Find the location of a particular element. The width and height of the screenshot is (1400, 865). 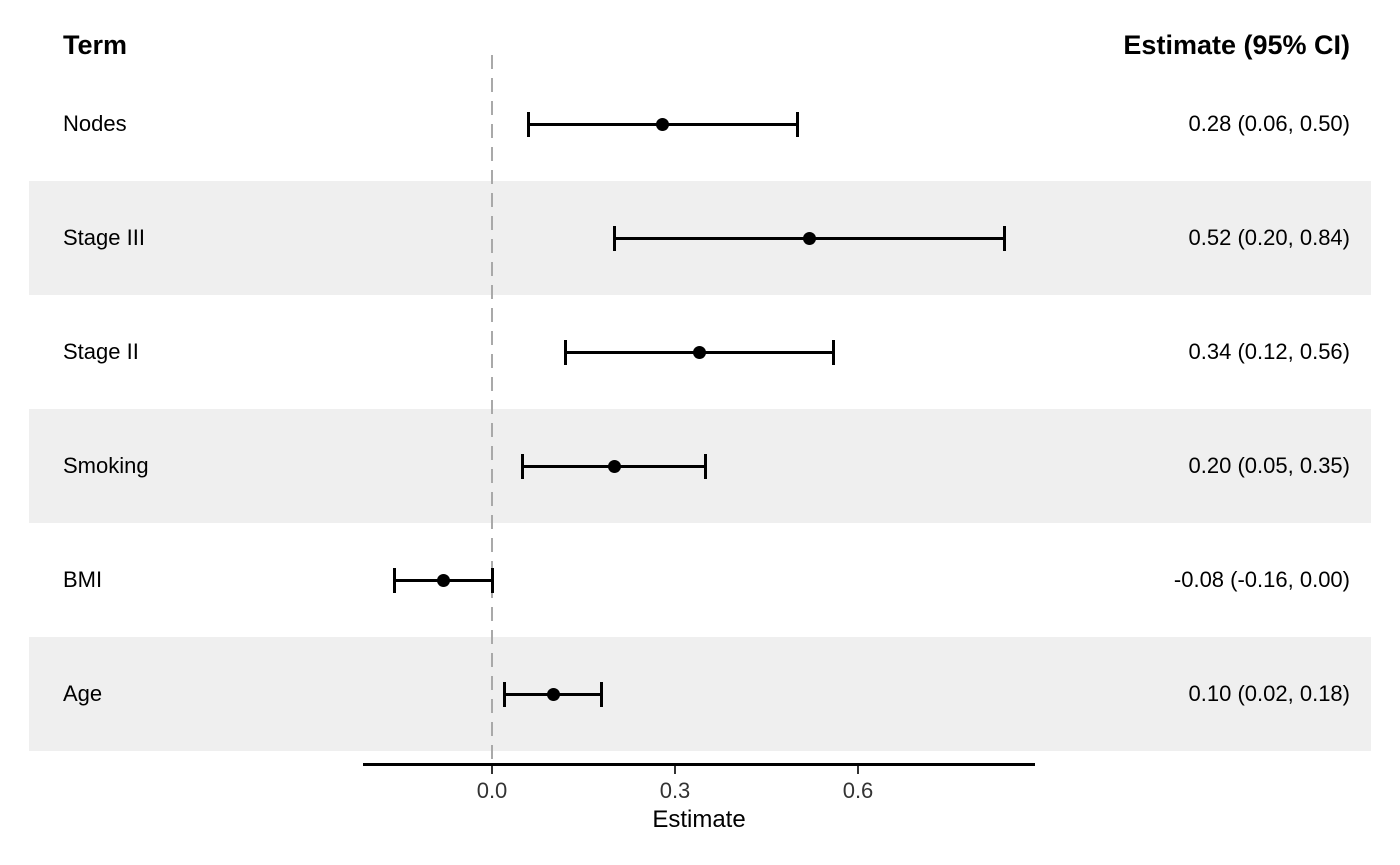

estimate-ci-value: 0.28 (0.06, 0.50) is located at coordinates (1269, 123).